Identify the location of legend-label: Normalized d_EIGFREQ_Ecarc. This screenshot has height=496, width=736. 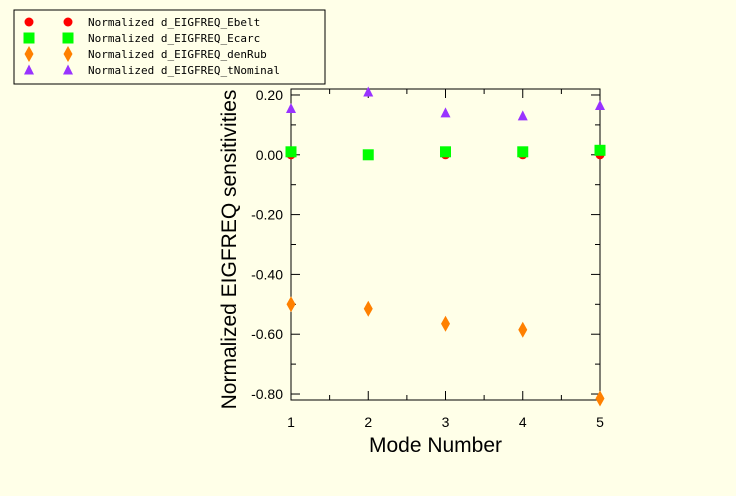
(174, 38).